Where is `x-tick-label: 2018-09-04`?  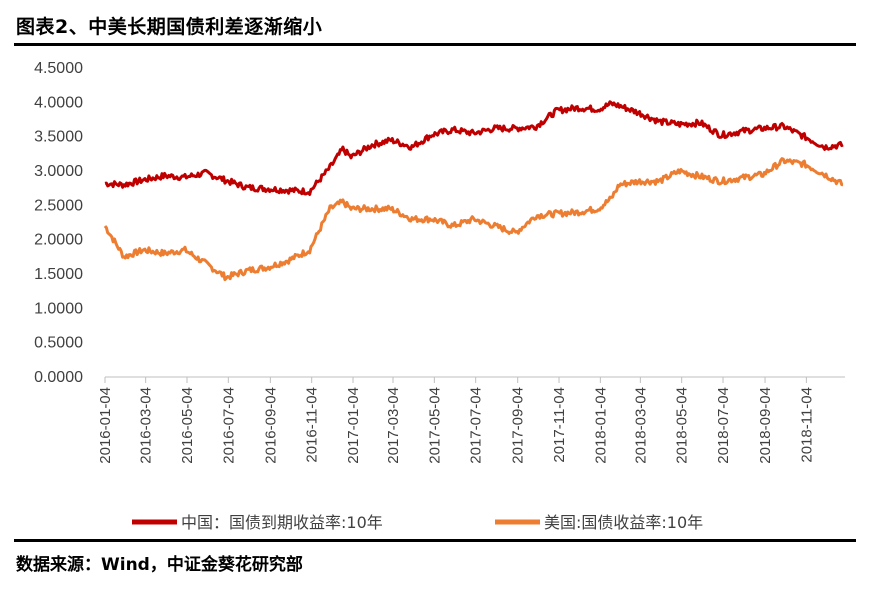
x-tick-label: 2018-09-04 is located at coordinates (765, 425).